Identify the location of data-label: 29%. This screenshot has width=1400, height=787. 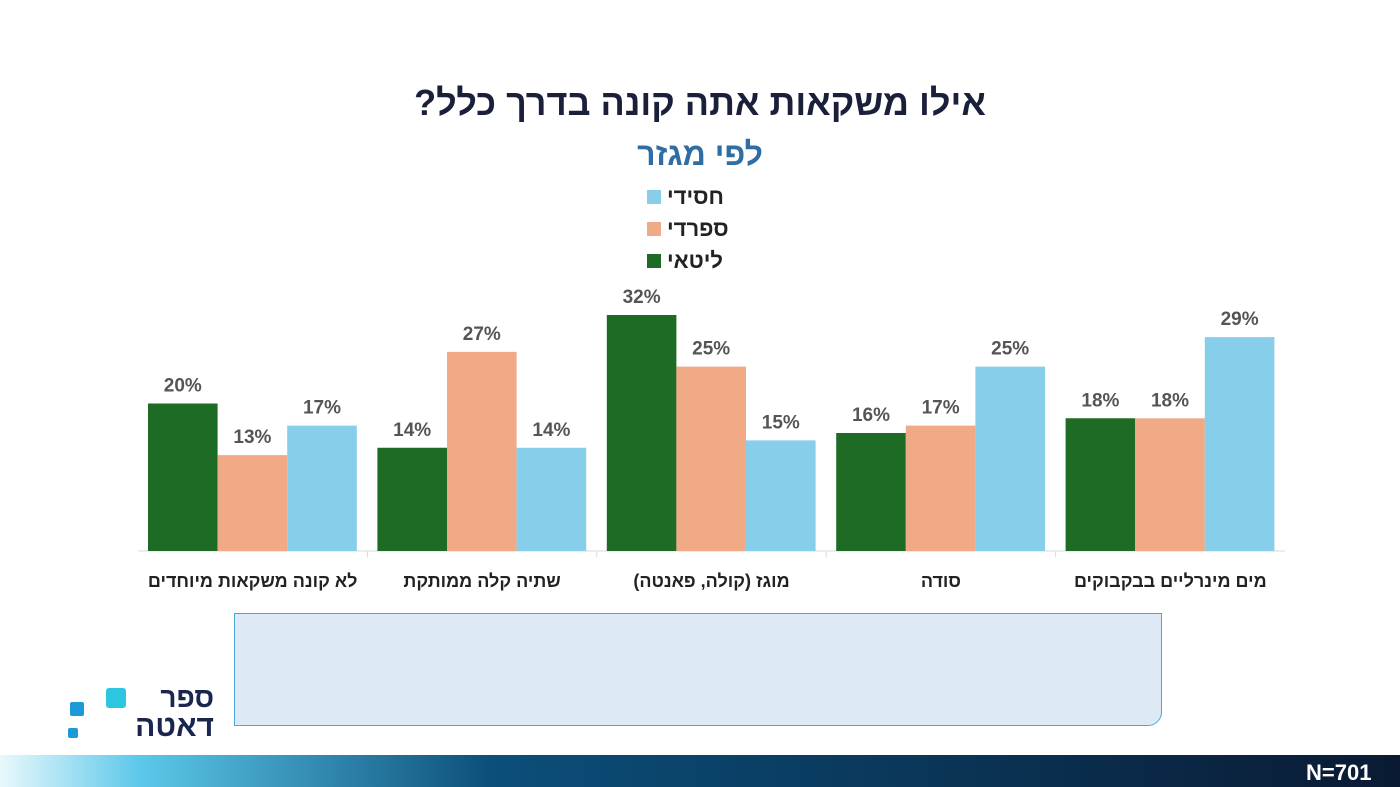
(1240, 319).